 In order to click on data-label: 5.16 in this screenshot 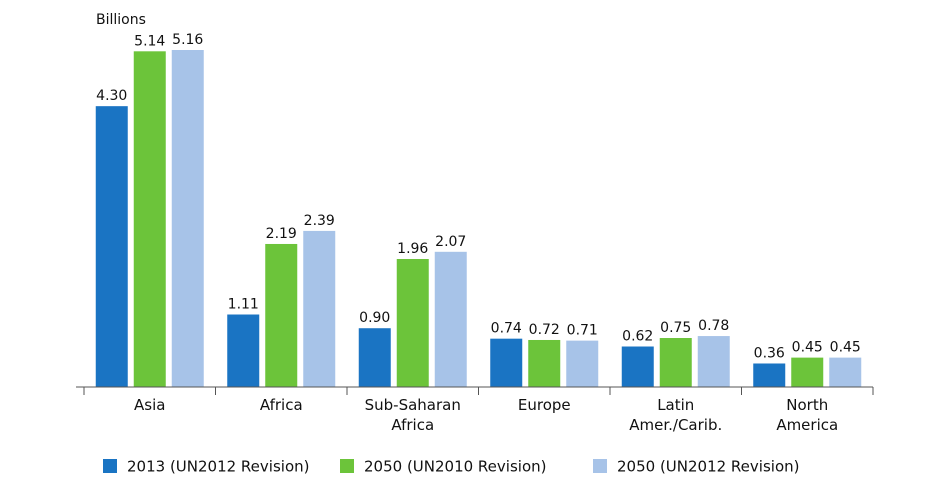, I will do `click(187, 40)`.